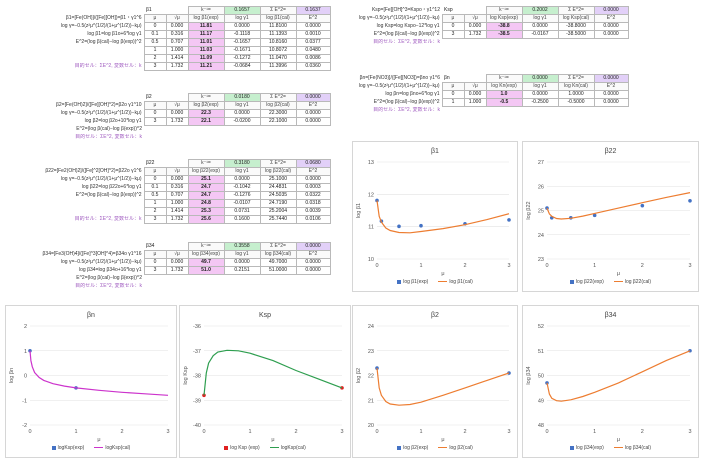  I want to click on table-cell: 0, so click(155, 26).